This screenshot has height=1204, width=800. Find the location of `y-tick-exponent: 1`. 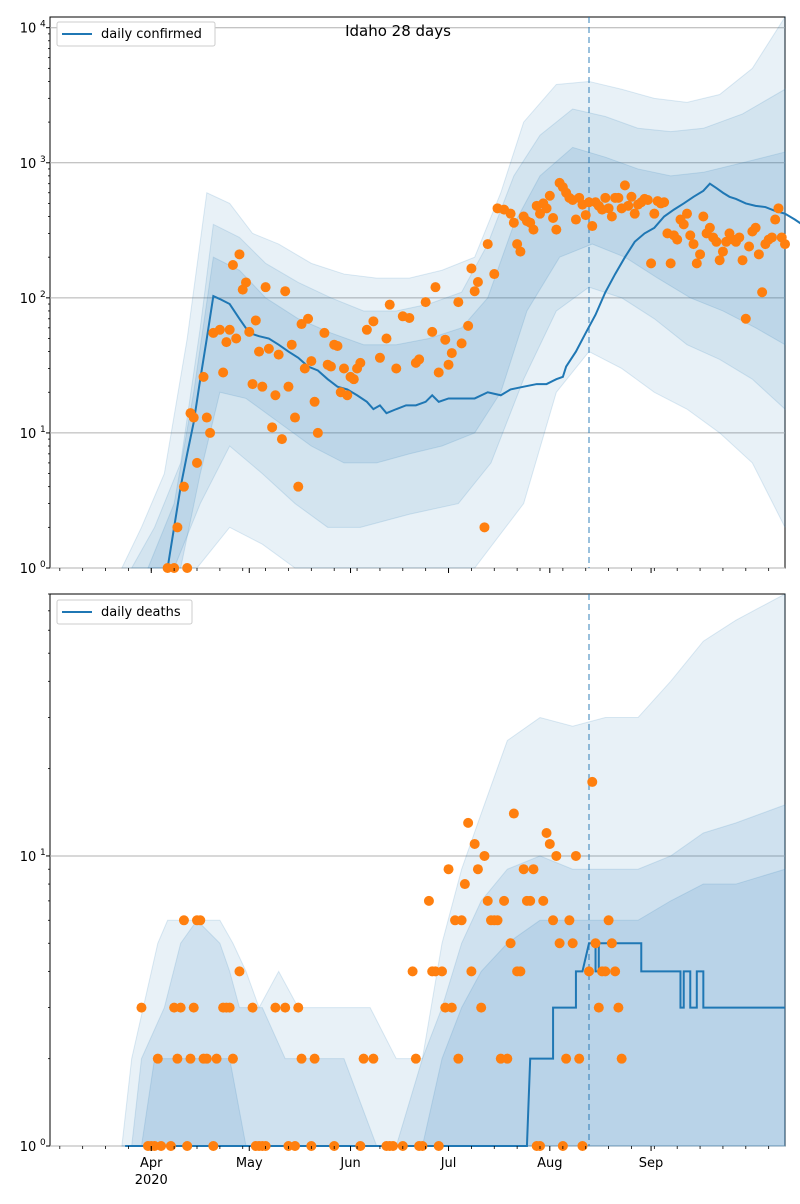

y-tick-exponent: 1 is located at coordinates (43, 430).